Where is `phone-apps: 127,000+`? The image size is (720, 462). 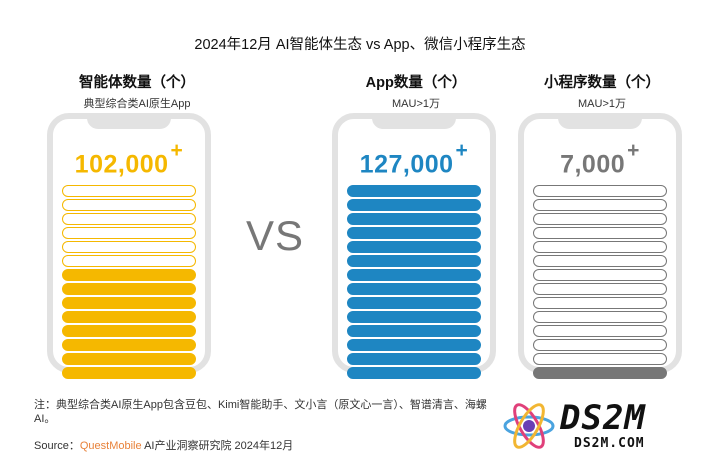 phone-apps: 127,000+ is located at coordinates (414, 246).